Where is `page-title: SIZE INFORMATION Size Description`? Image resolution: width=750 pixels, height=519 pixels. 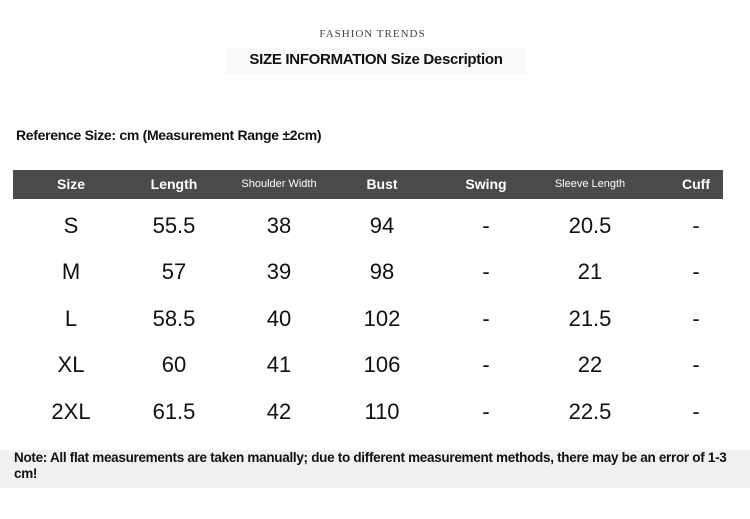 page-title: SIZE INFORMATION Size Description is located at coordinates (376, 61).